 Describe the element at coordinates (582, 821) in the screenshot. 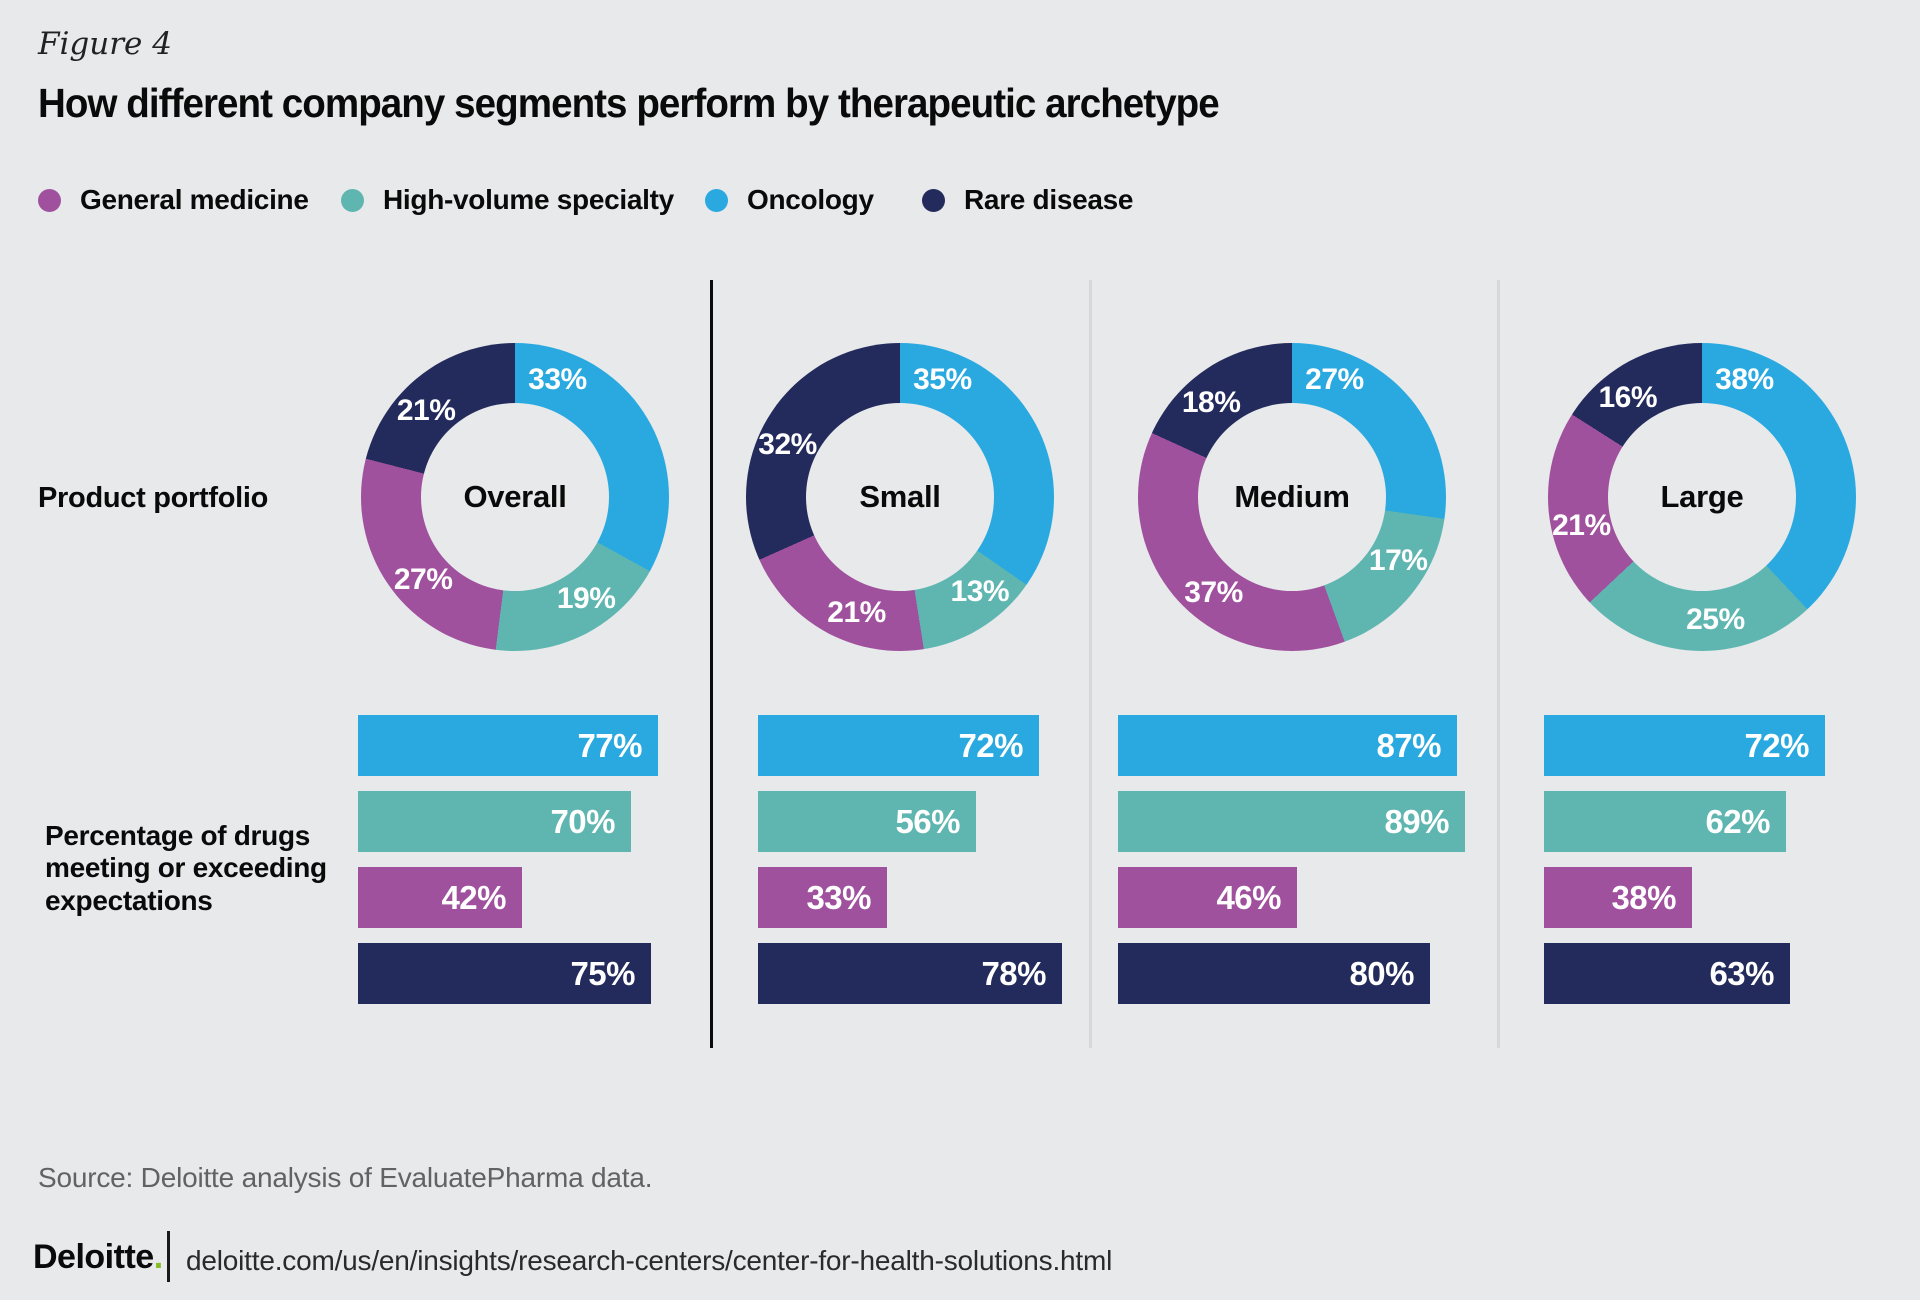

I see `bar-value: 70%` at that location.